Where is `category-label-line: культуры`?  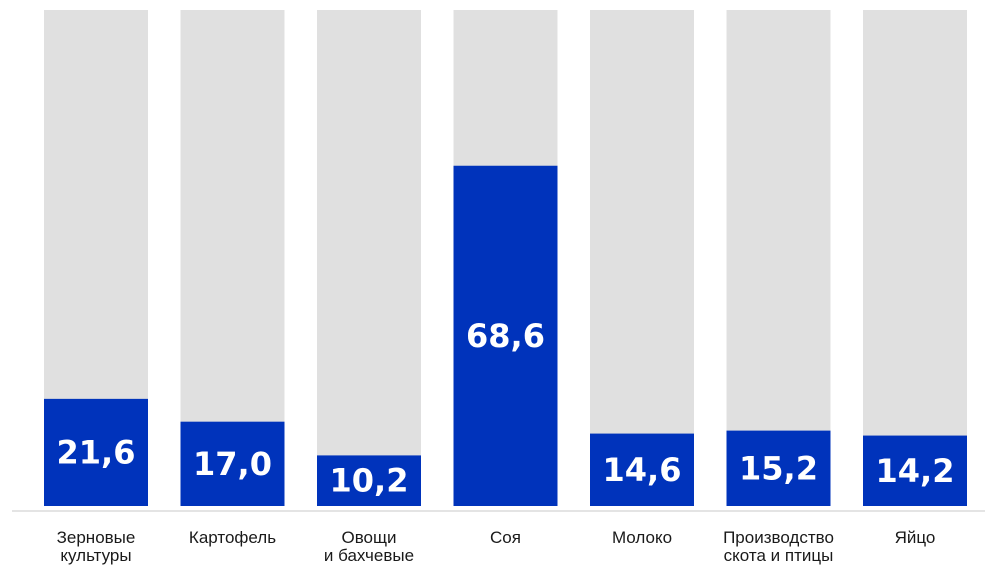 category-label-line: культуры is located at coordinates (95, 555).